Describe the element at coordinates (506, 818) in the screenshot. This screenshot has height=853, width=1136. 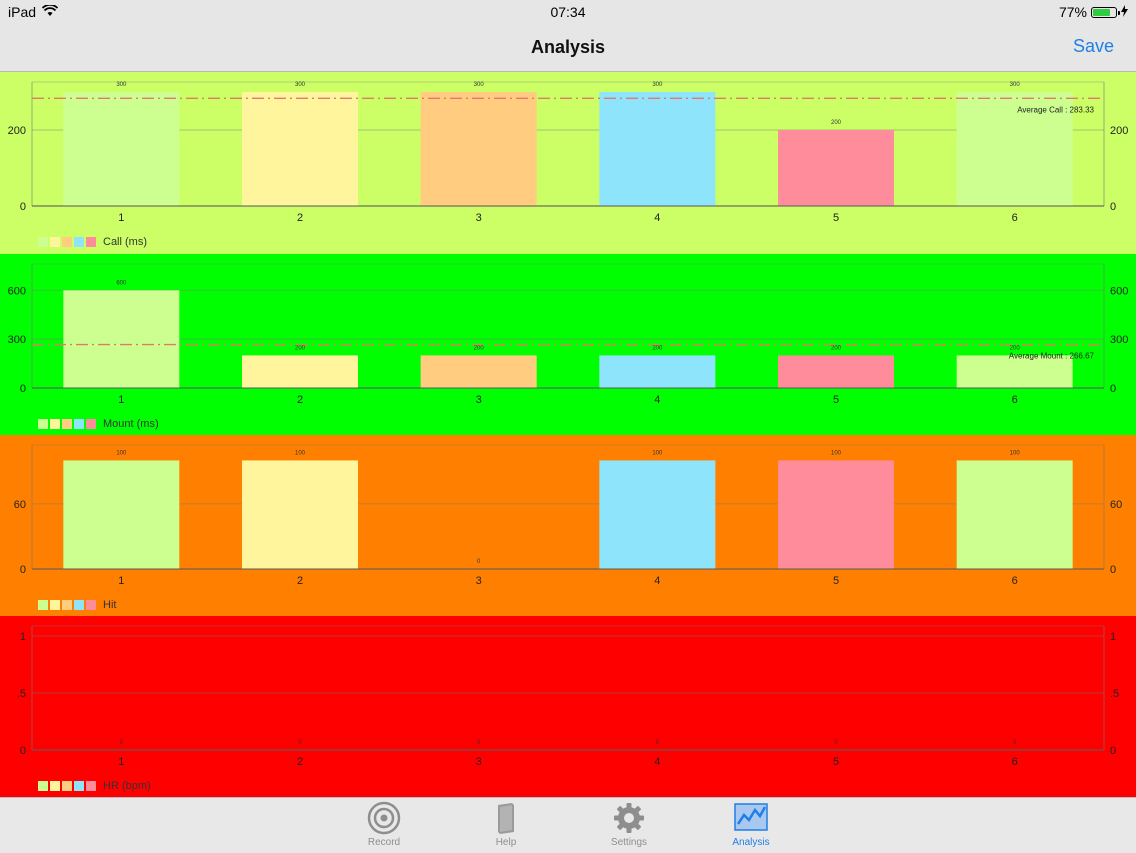
I see `book-icon` at that location.